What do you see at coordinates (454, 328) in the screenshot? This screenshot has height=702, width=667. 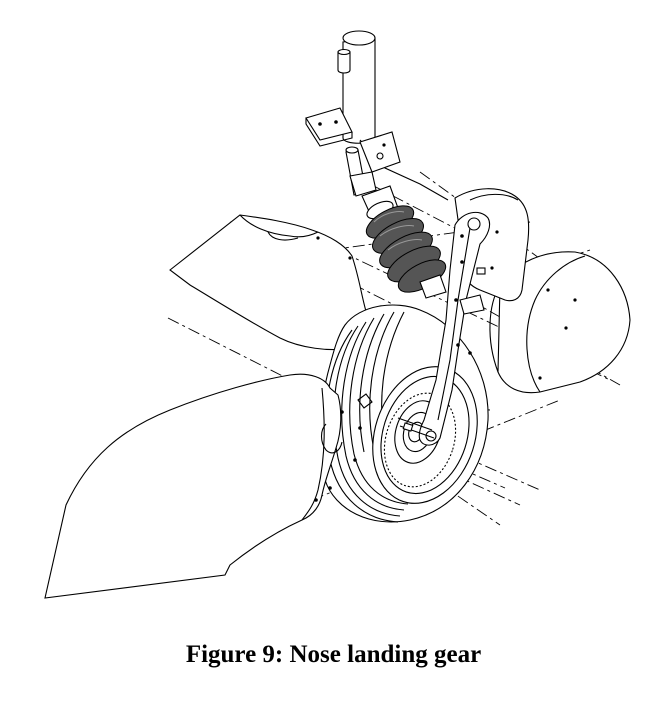 I see `fork-leg` at bounding box center [454, 328].